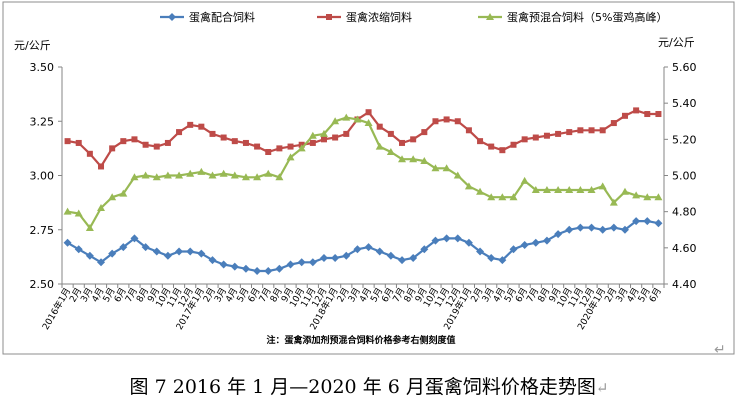  Describe the element at coordinates (369, 385) in the screenshot. I see `figure-caption: 图 7 2016 年 1 月—2020 年 6 月蛋禽饲料价格走势图↵` at that location.